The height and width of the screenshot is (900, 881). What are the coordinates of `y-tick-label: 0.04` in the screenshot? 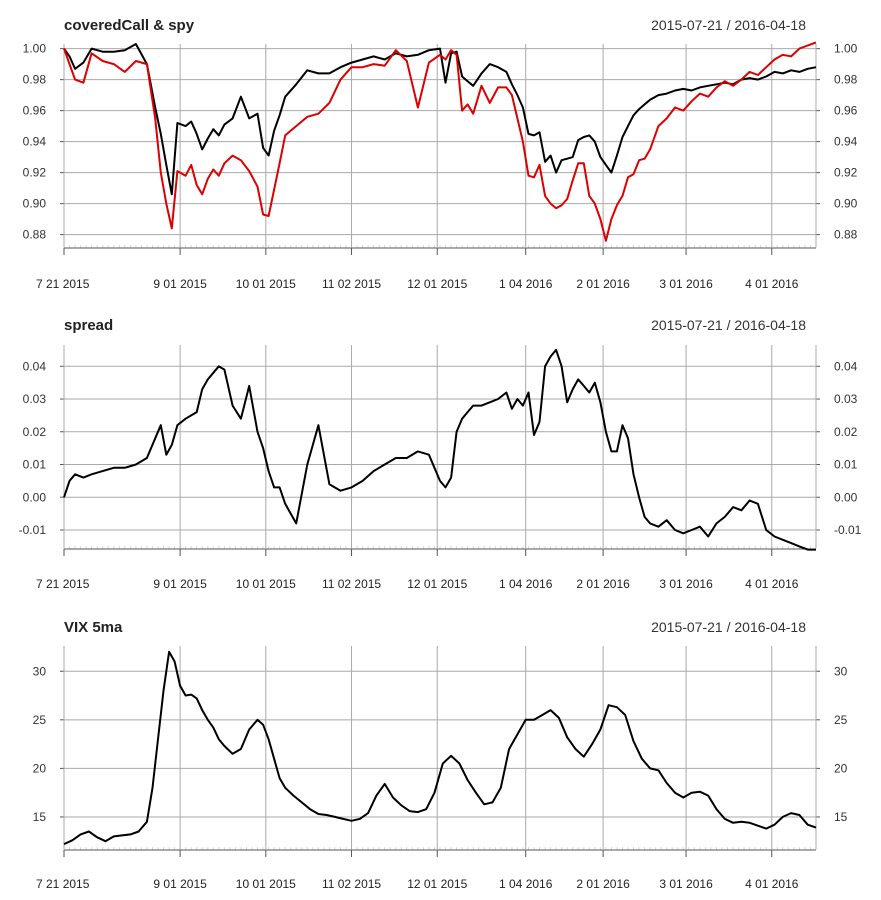 It's located at (35, 366).